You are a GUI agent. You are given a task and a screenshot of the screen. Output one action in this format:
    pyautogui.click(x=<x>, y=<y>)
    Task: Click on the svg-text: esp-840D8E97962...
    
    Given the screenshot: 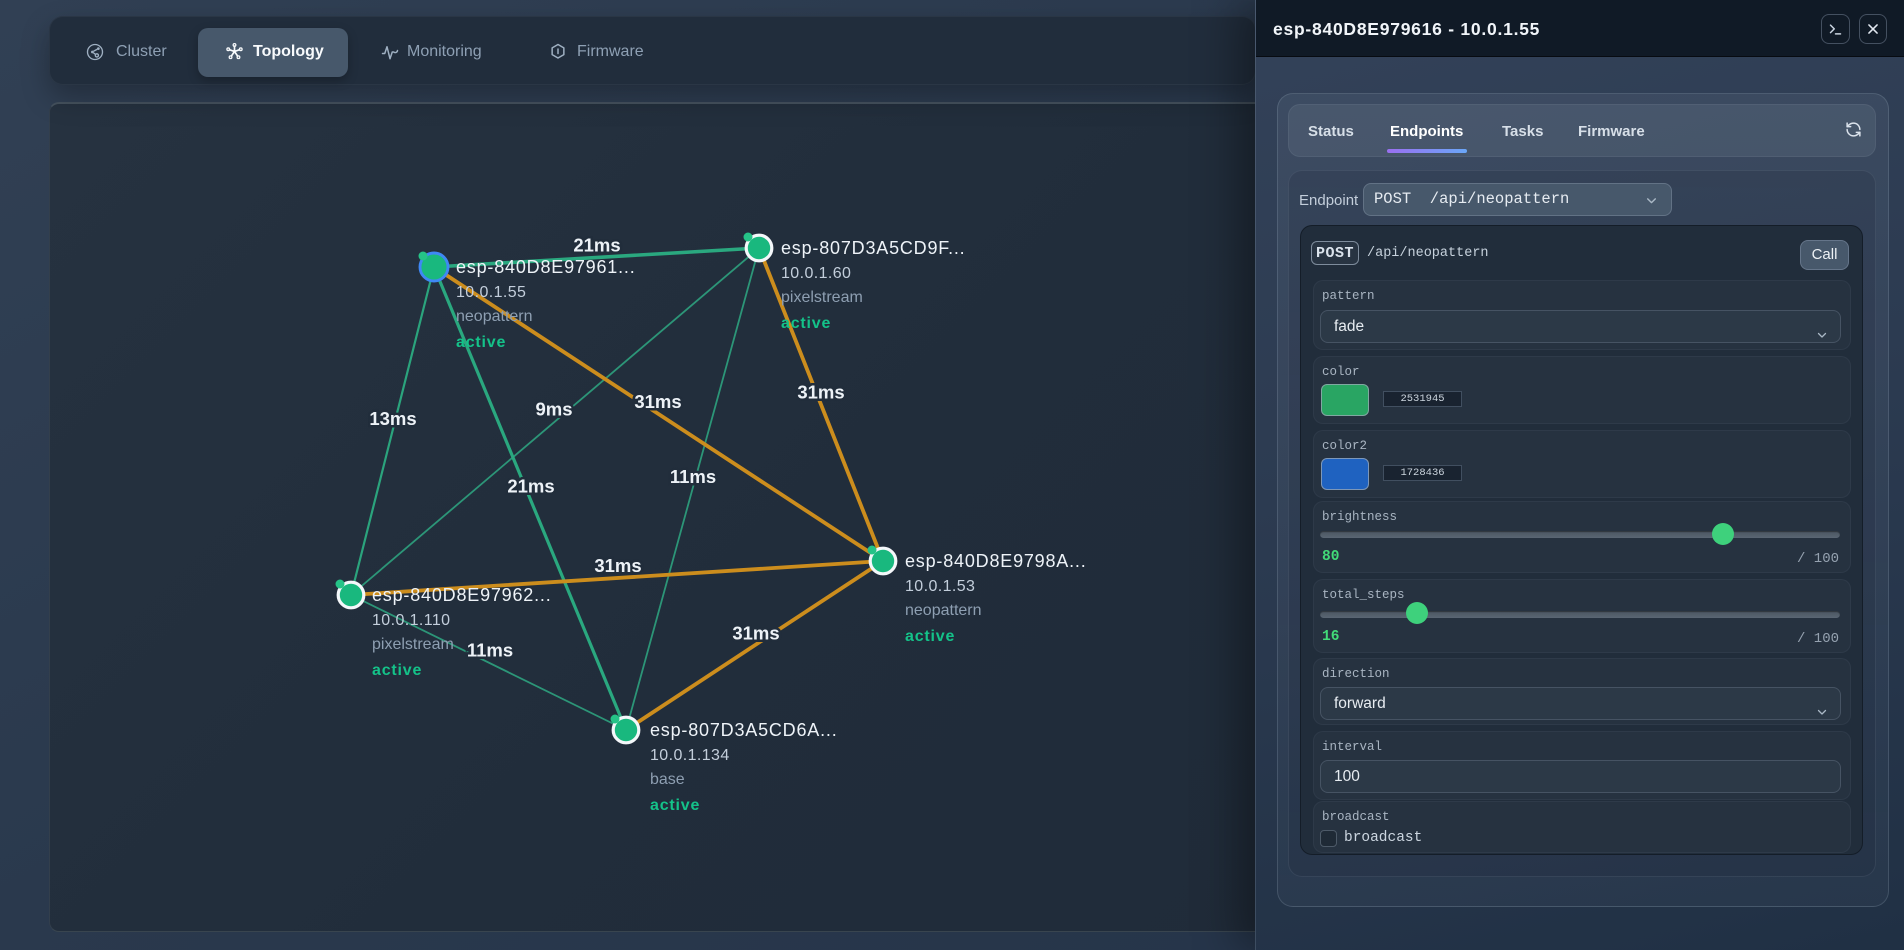 What is the action you would take?
    pyautogui.click(x=462, y=595)
    